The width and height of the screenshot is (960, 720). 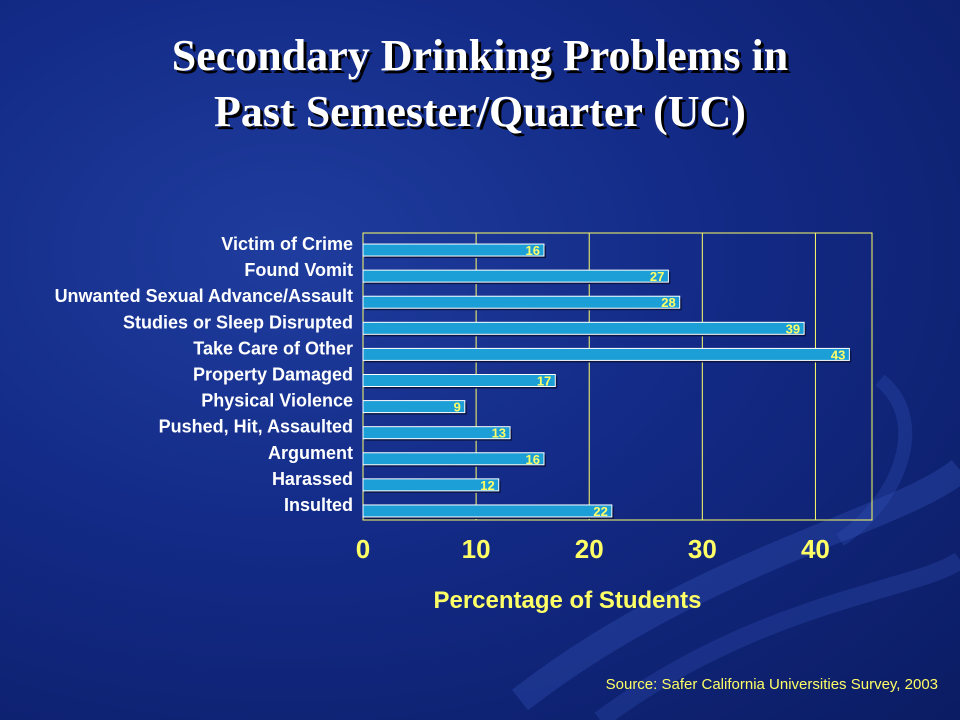 I want to click on slide-title-line-1: Secondary Drinking Problems in, so click(x=480, y=55).